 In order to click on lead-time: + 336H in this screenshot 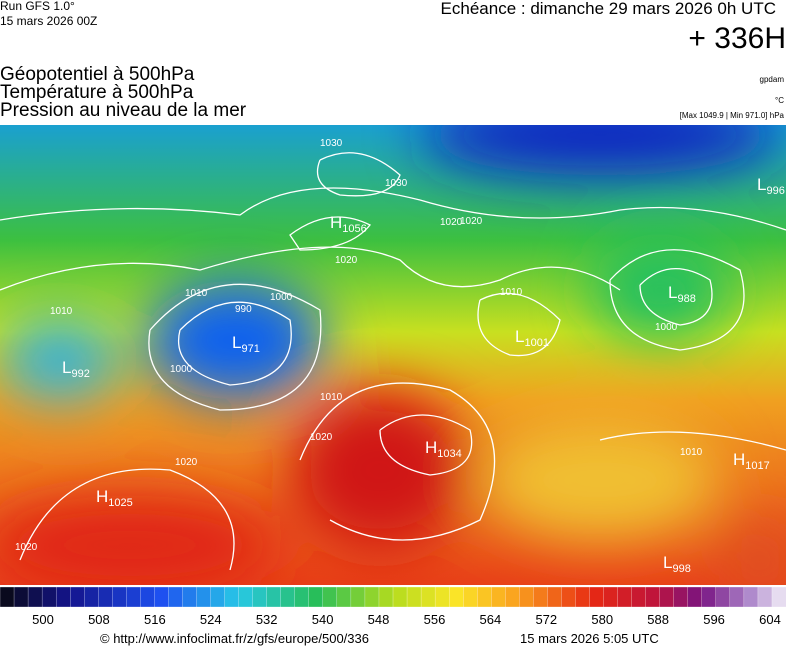, I will do `click(737, 38)`.